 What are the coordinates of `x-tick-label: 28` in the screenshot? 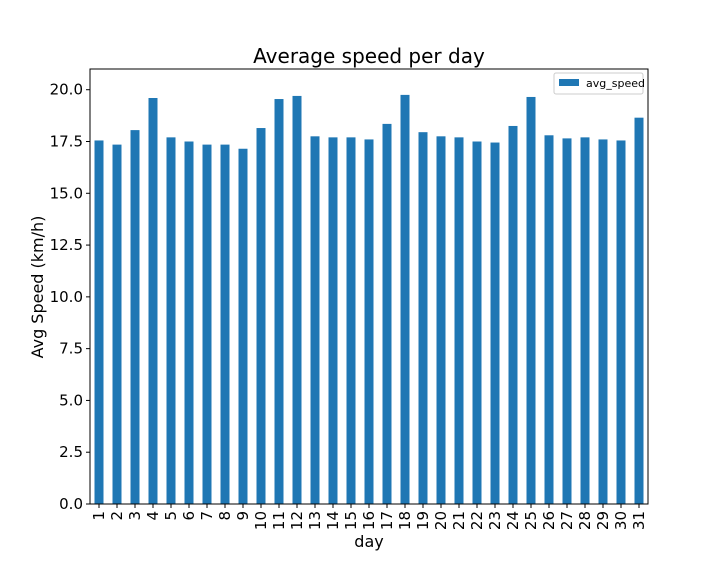 It's located at (585, 520).